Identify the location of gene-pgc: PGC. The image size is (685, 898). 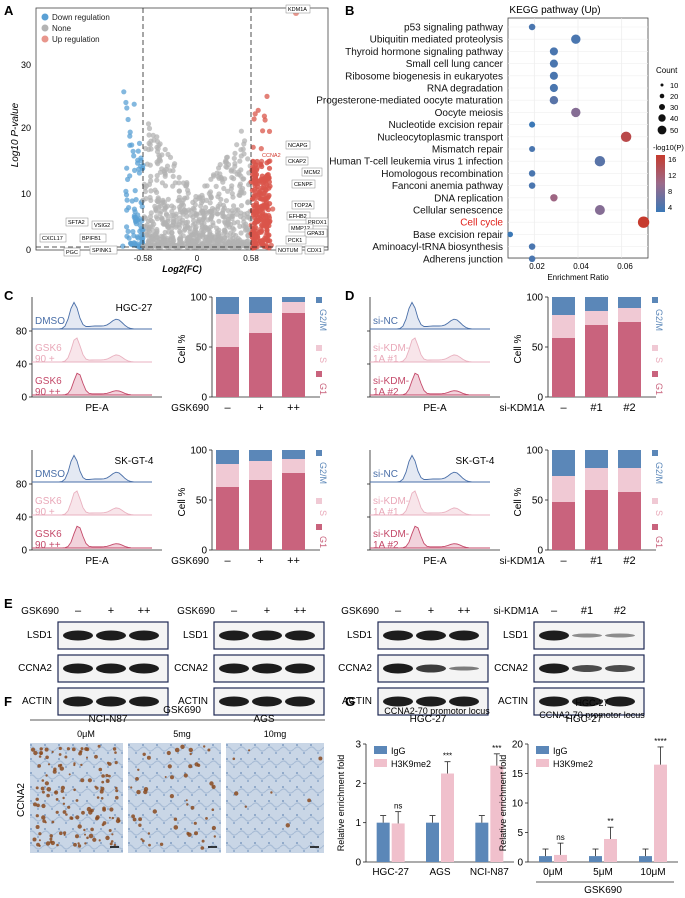
(72, 253).